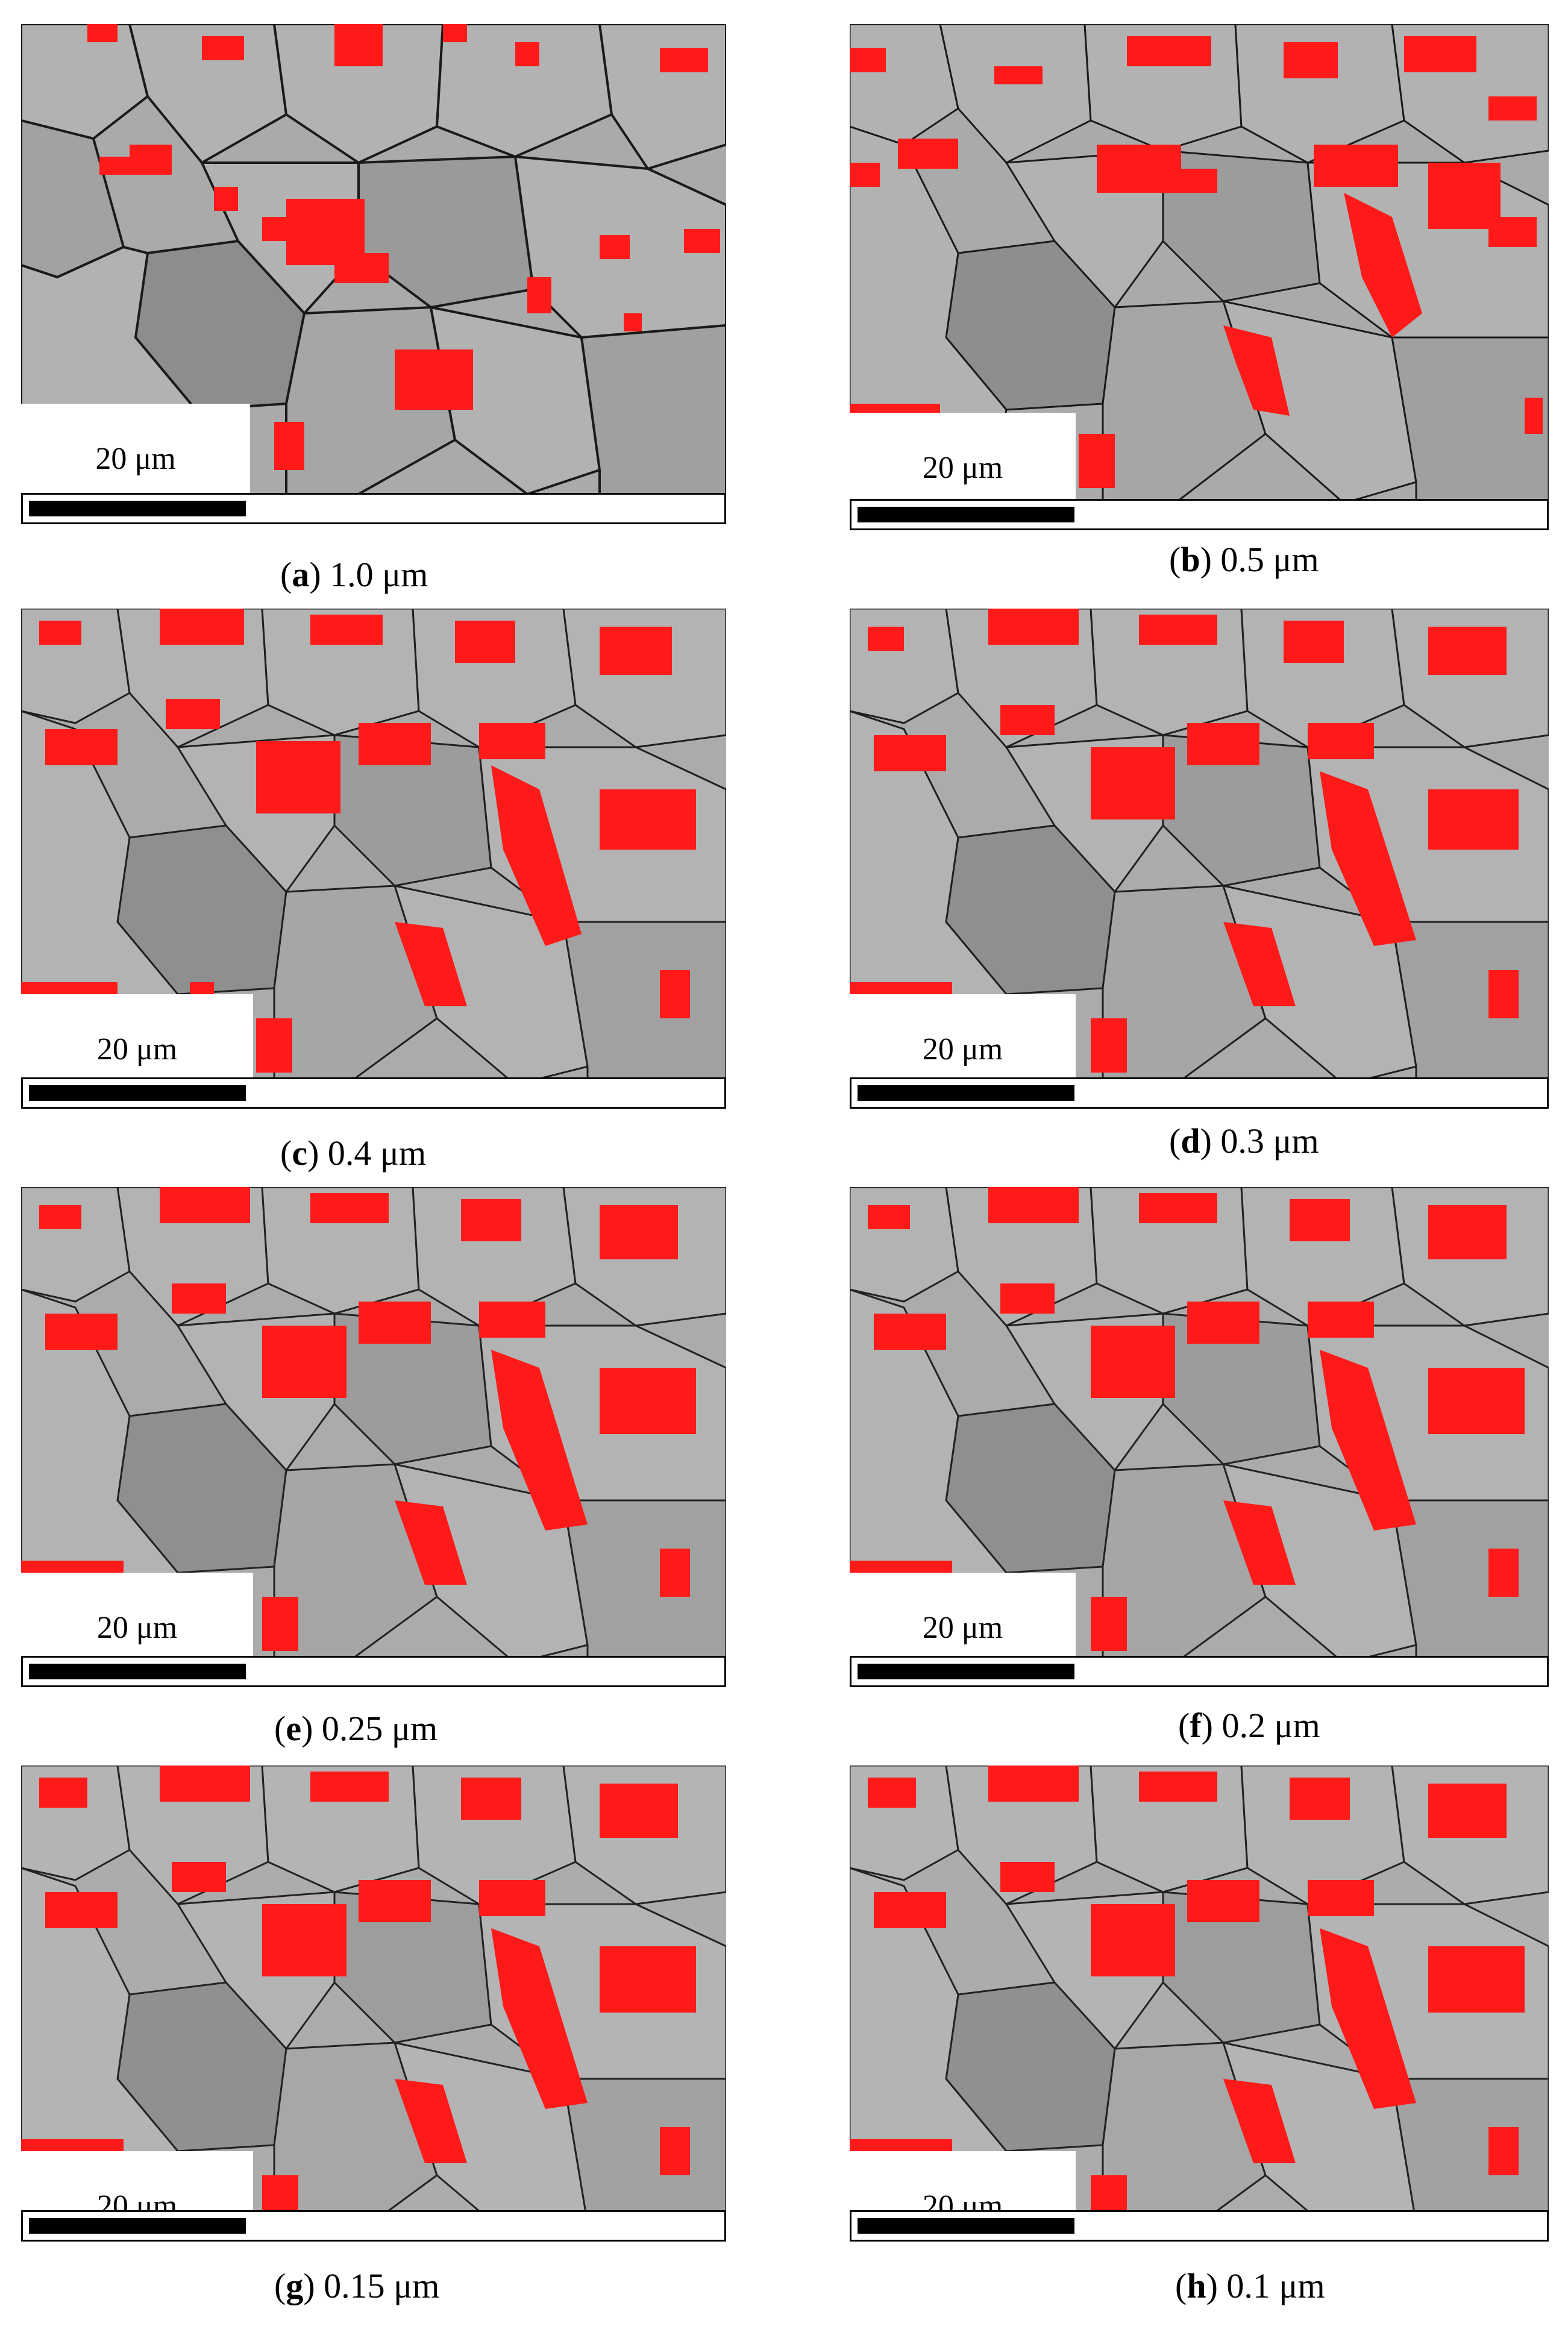  Describe the element at coordinates (356, 1728) in the screenshot. I see `panel-caption: (e) 0.25 μm` at that location.